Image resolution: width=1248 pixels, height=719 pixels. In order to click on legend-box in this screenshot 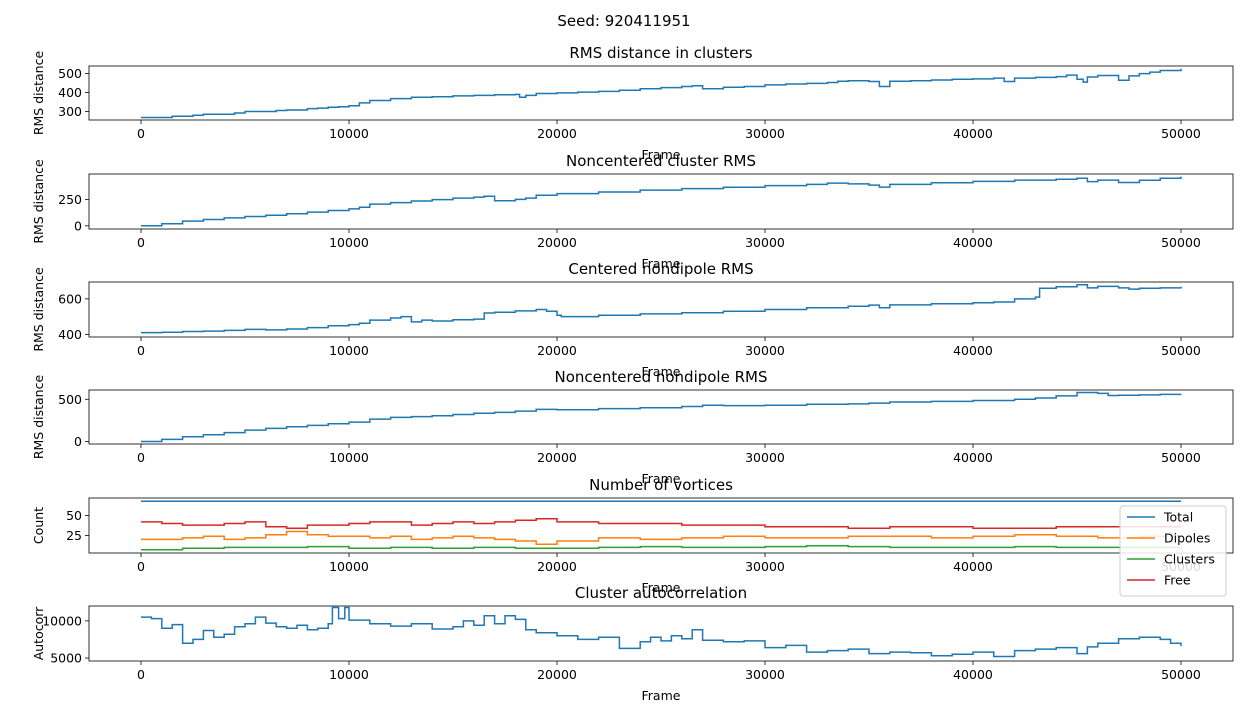, I will do `click(1173, 551)`.